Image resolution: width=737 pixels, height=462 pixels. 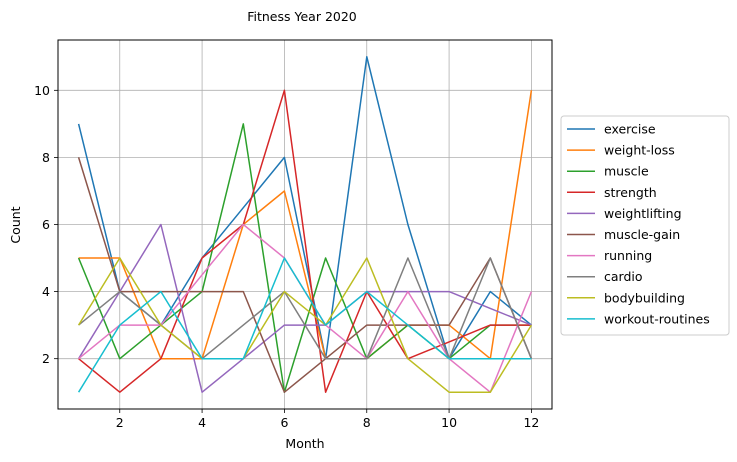 I want to click on legend-label: exercise, so click(x=630, y=129).